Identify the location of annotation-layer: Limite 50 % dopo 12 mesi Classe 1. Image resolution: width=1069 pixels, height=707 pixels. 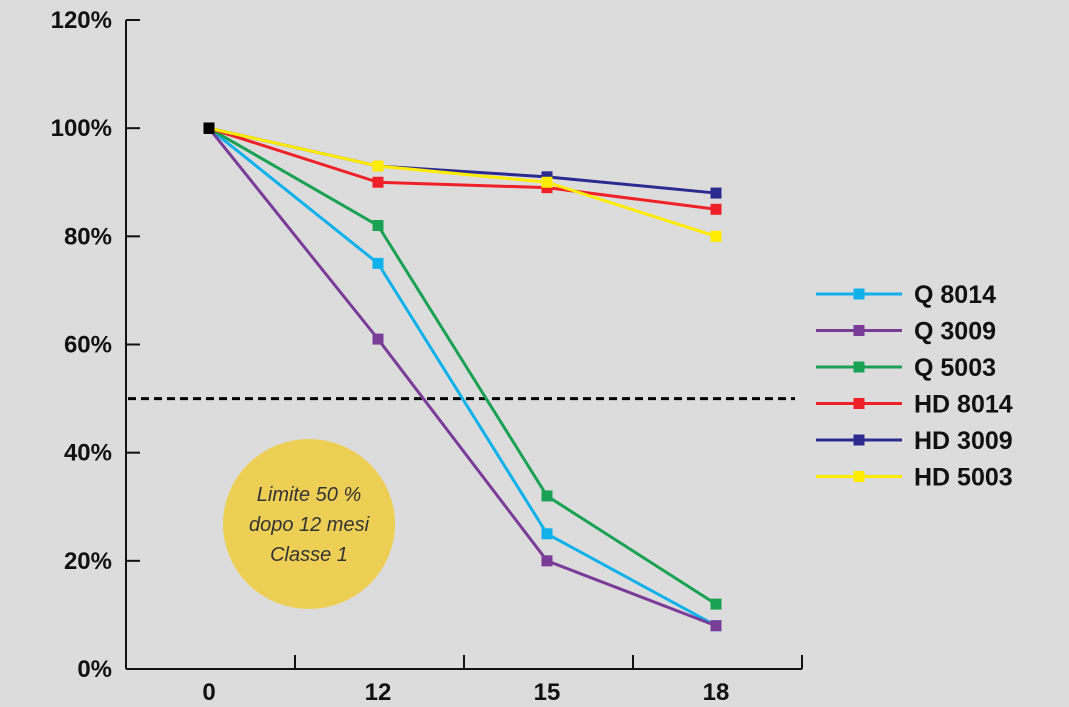
(309, 524).